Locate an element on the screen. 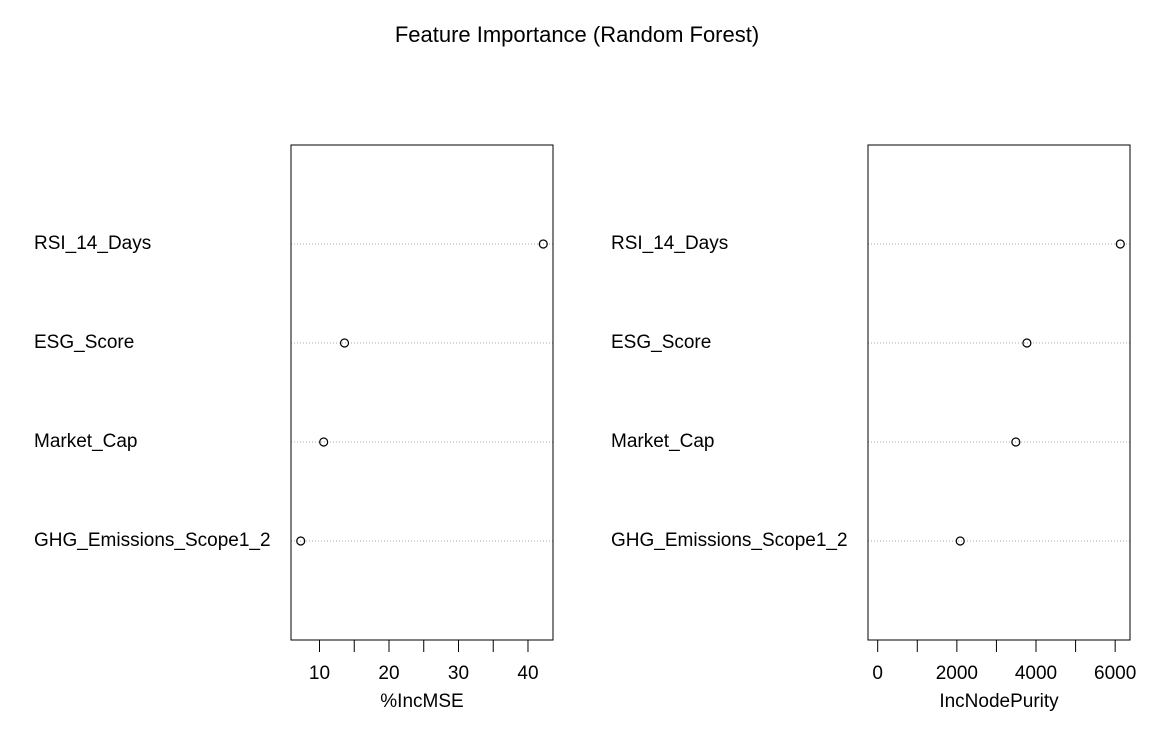 The height and width of the screenshot is (737, 1155). figure-title: Feature Importance (Random Forest) is located at coordinates (577, 34).